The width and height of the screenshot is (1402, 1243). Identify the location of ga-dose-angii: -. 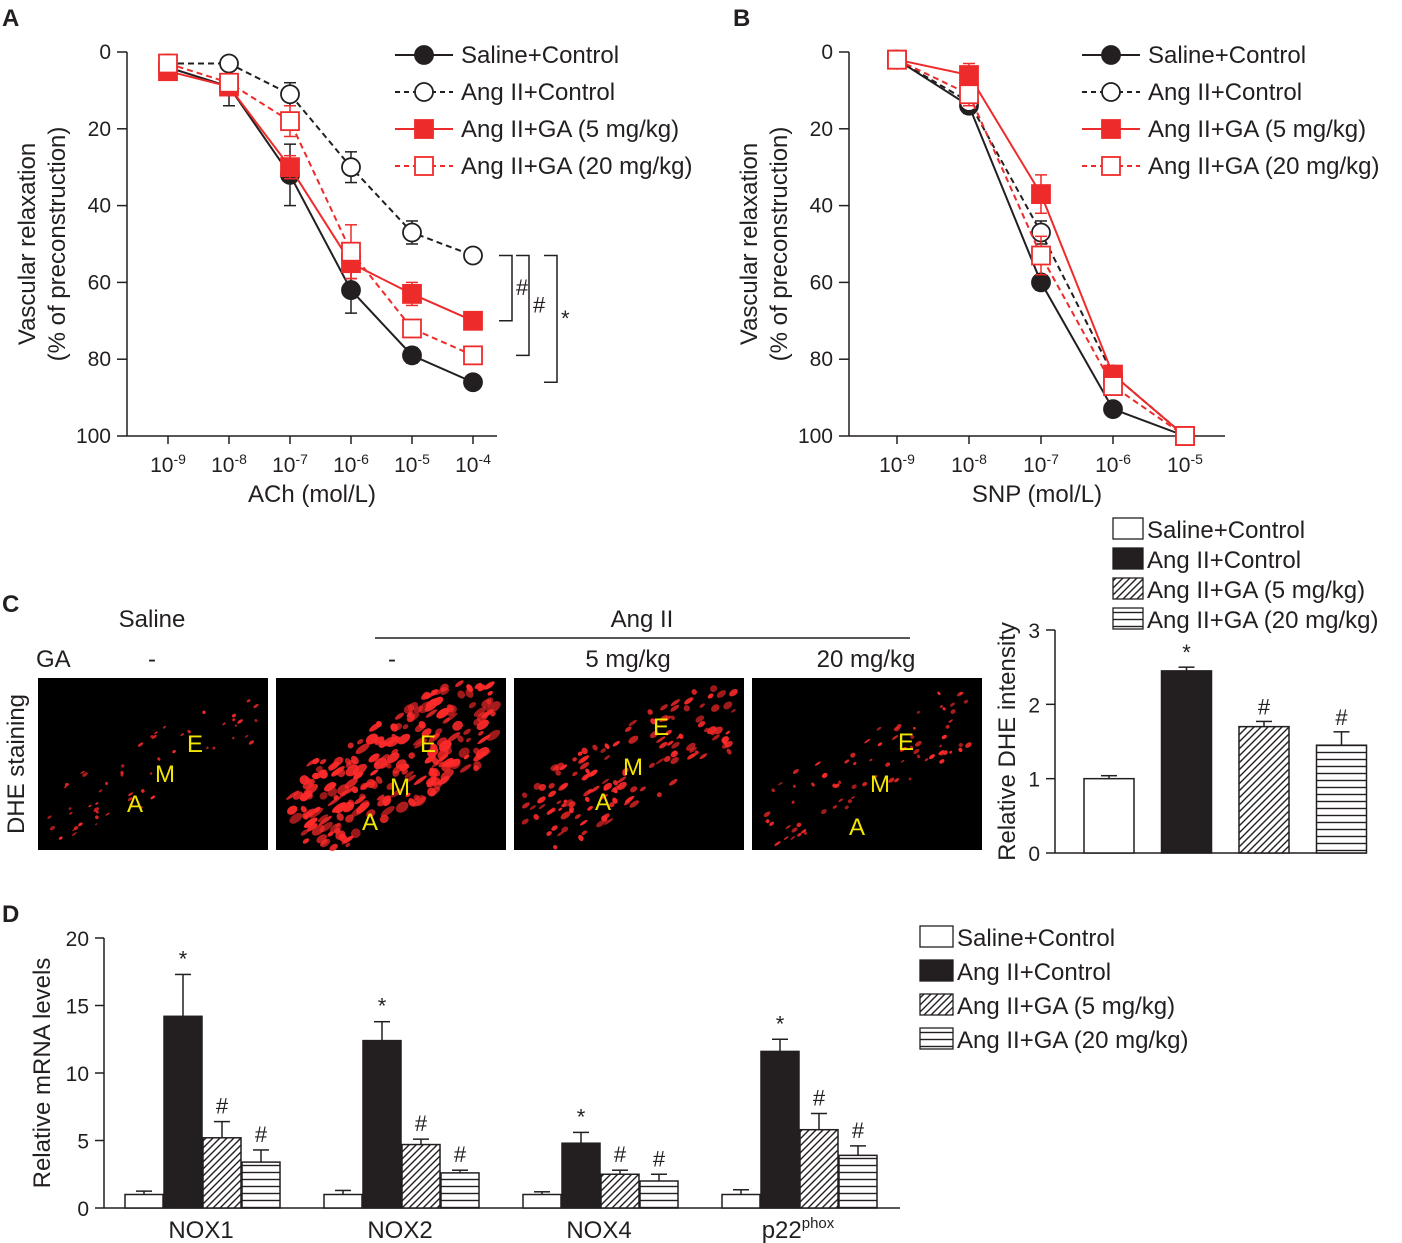
(392, 659).